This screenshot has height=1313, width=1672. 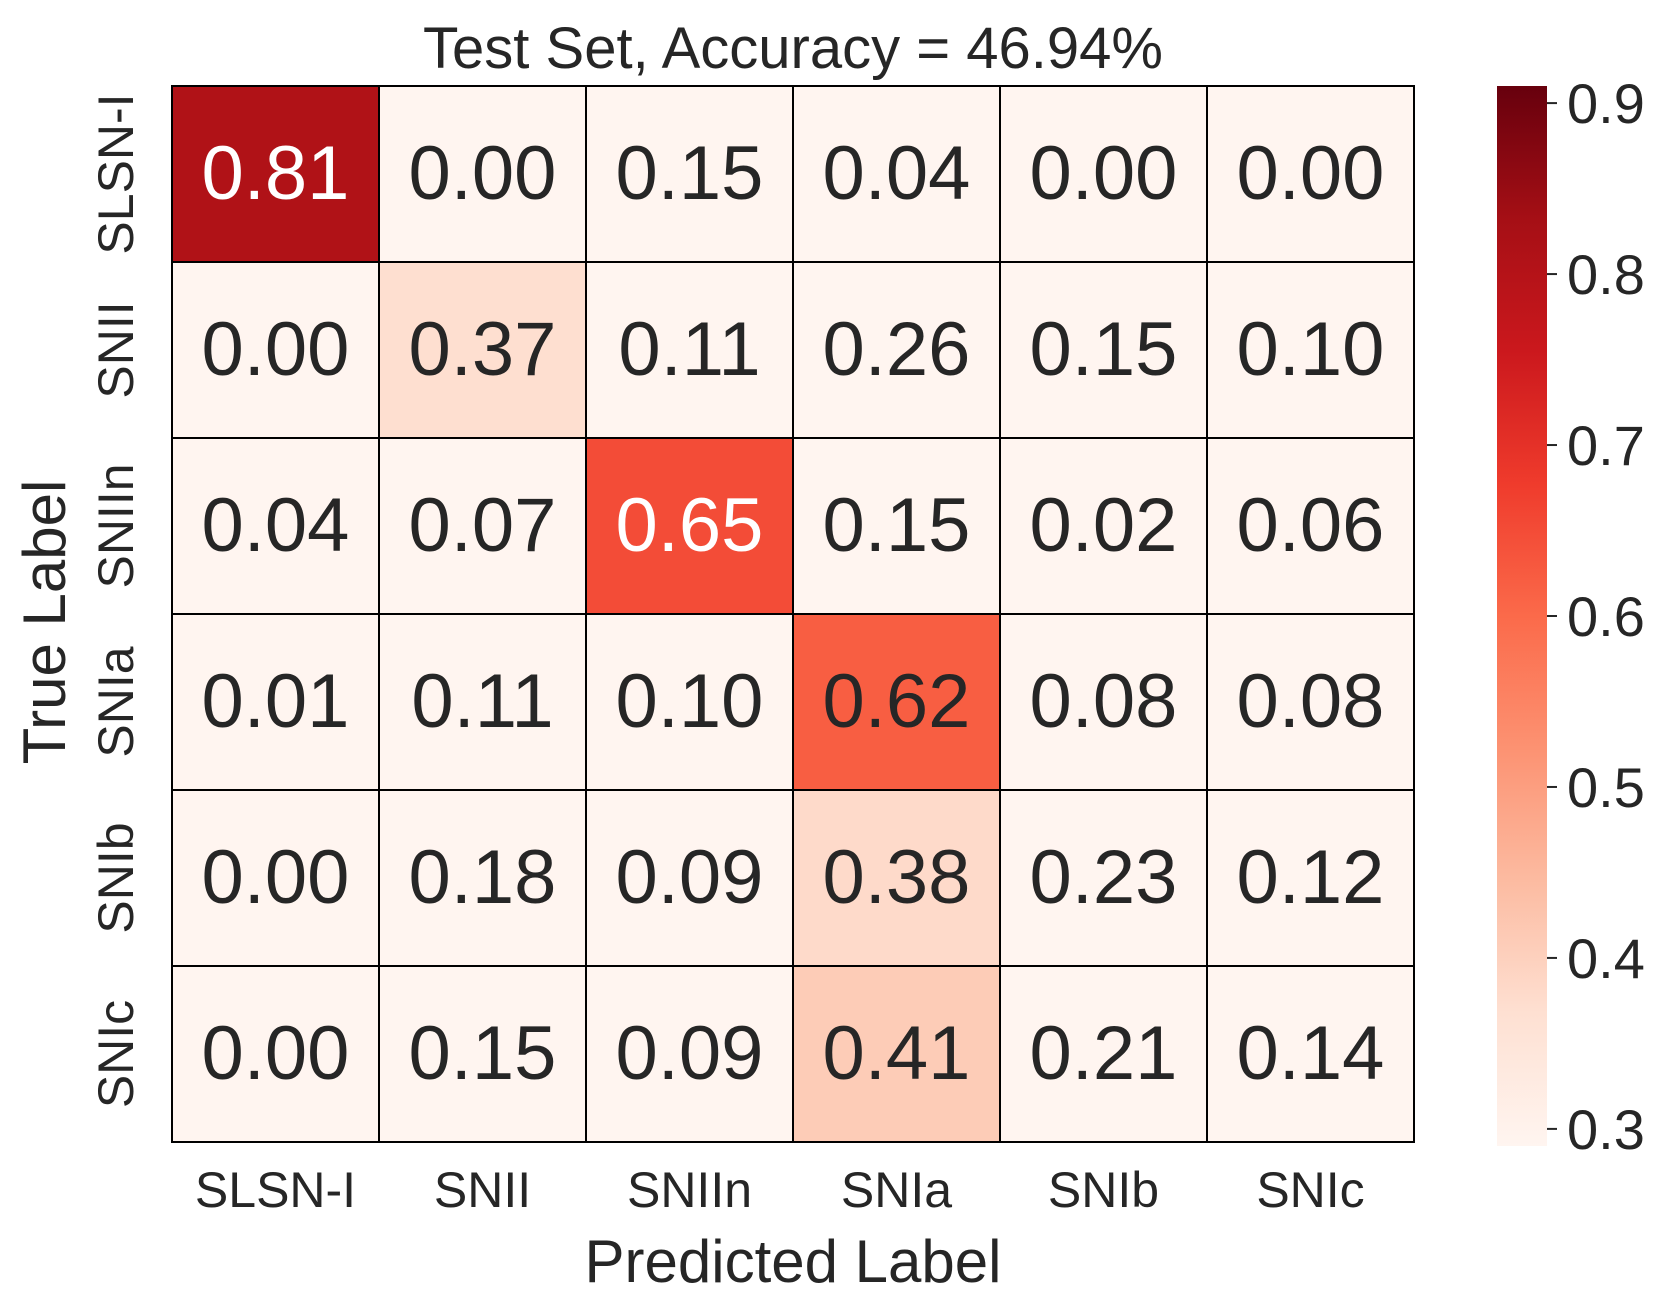 I want to click on colorbar-tick-label: 0.5, so click(x=1606, y=787).